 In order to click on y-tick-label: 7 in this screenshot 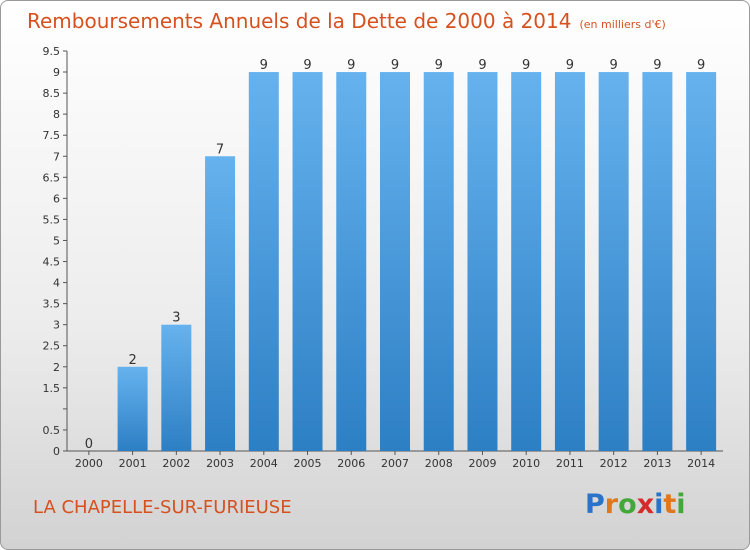, I will do `click(56, 156)`.